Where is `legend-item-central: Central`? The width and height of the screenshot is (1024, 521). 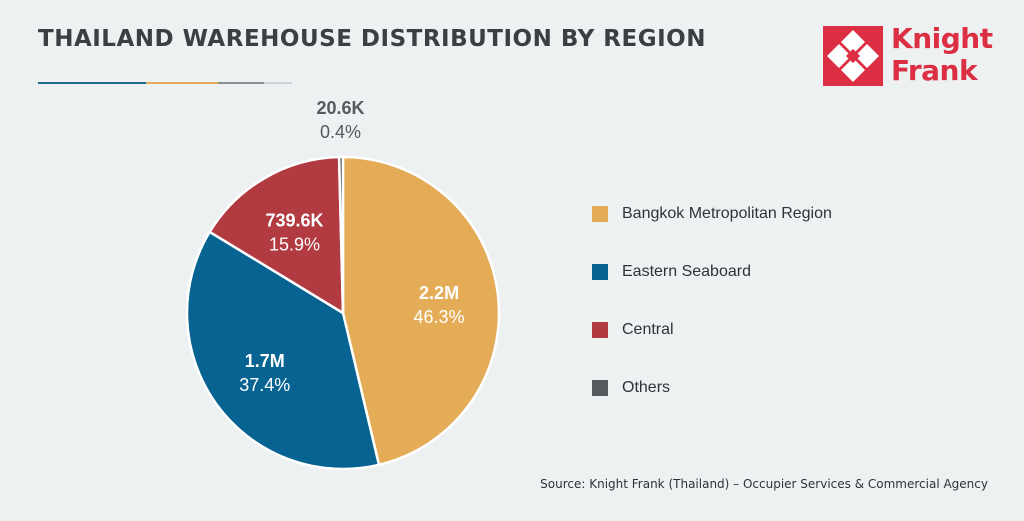
legend-item-central: Central is located at coordinates (633, 330).